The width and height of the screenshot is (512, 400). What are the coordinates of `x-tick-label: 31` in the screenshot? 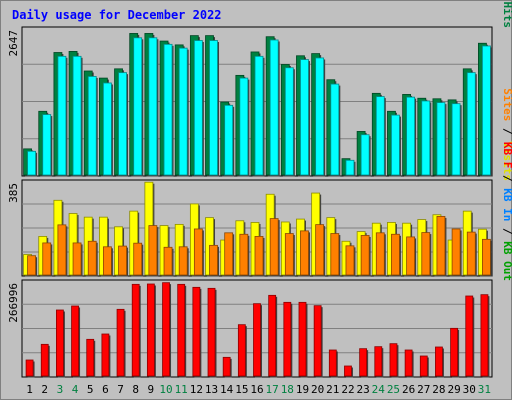 It's located at (484, 389).